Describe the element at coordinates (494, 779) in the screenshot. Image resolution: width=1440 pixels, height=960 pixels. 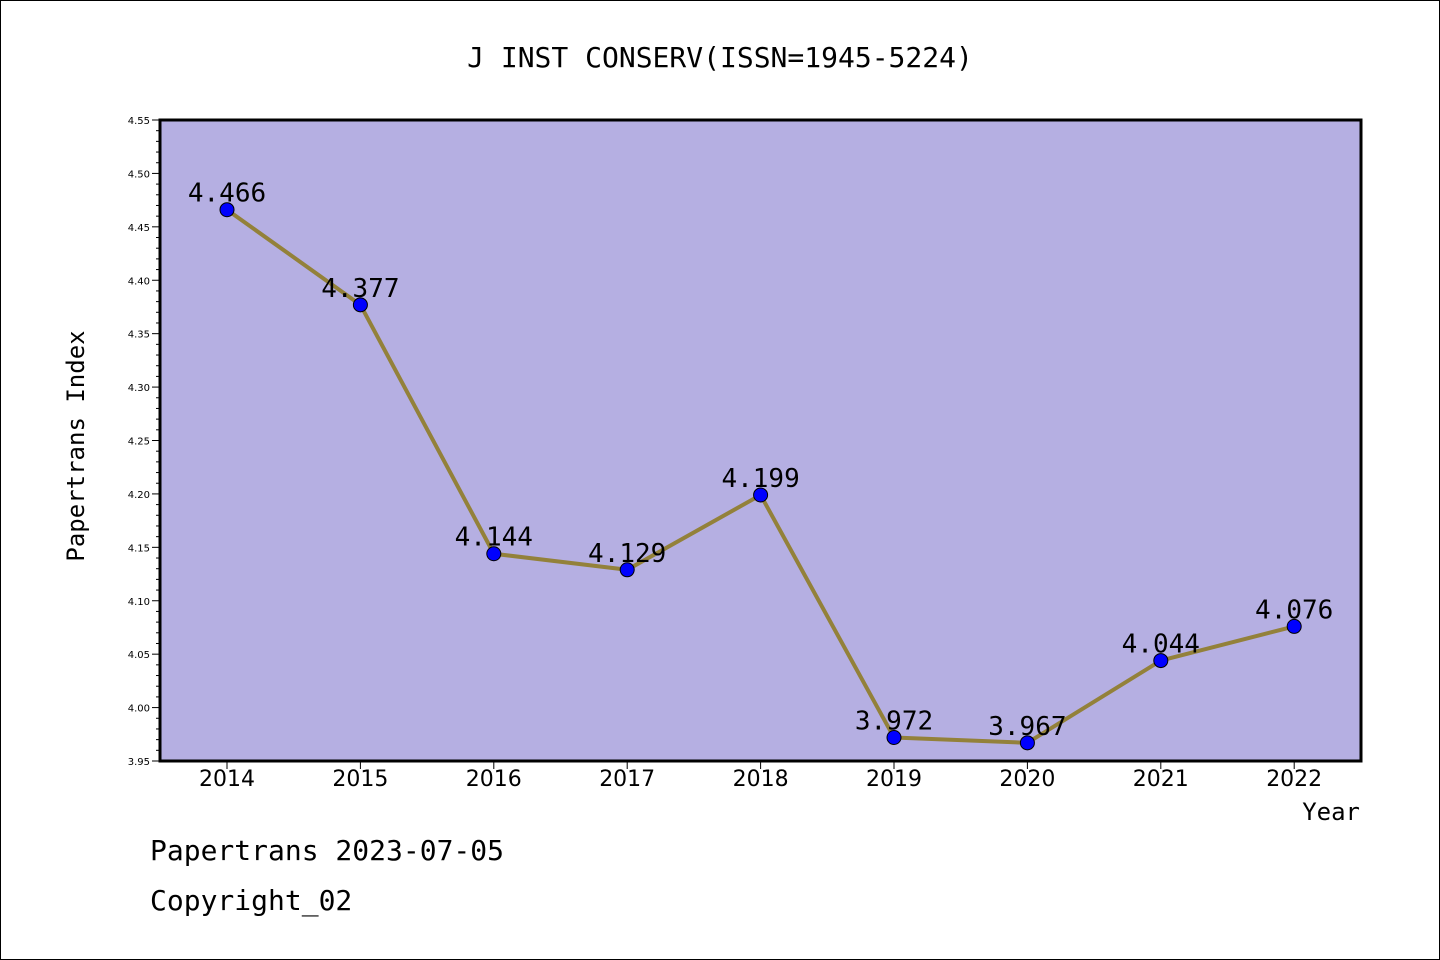
I see `x-tick-label: 2016` at that location.